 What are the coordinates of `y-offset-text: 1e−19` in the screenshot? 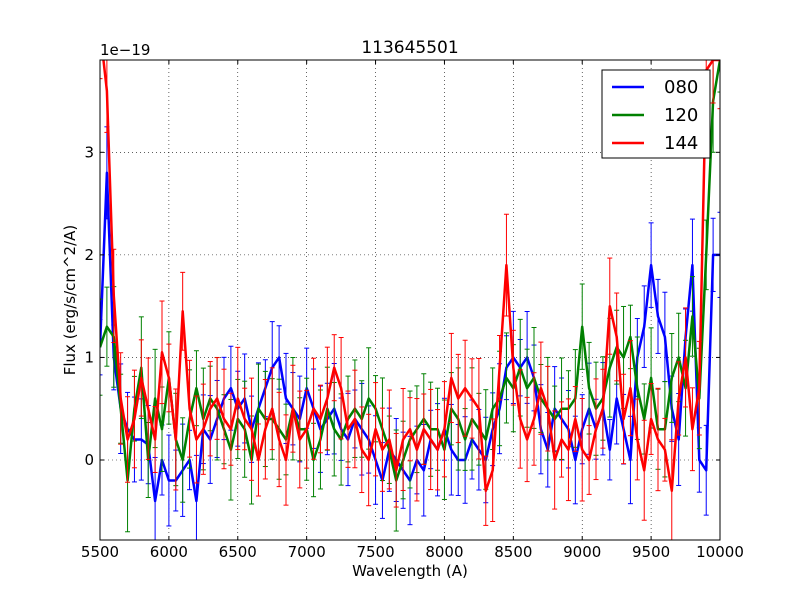 It's located at (125, 50).